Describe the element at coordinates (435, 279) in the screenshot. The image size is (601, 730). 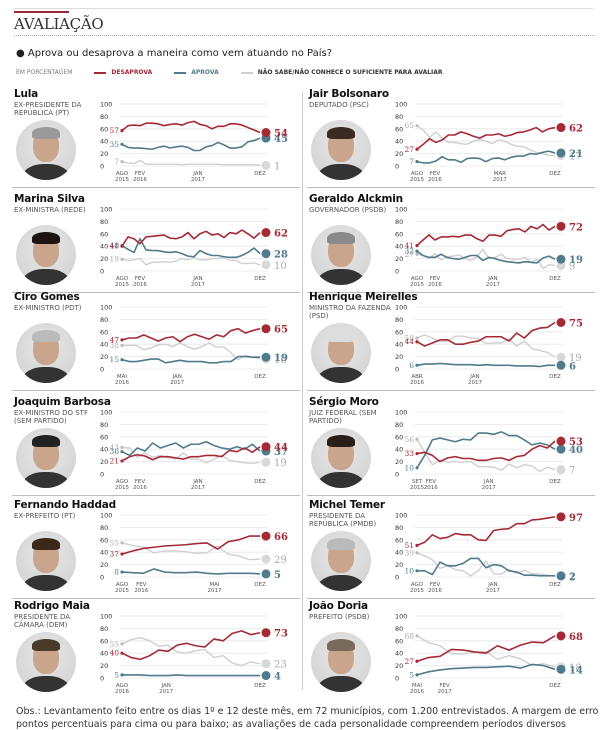
I see `x-tick-label: FEV` at that location.